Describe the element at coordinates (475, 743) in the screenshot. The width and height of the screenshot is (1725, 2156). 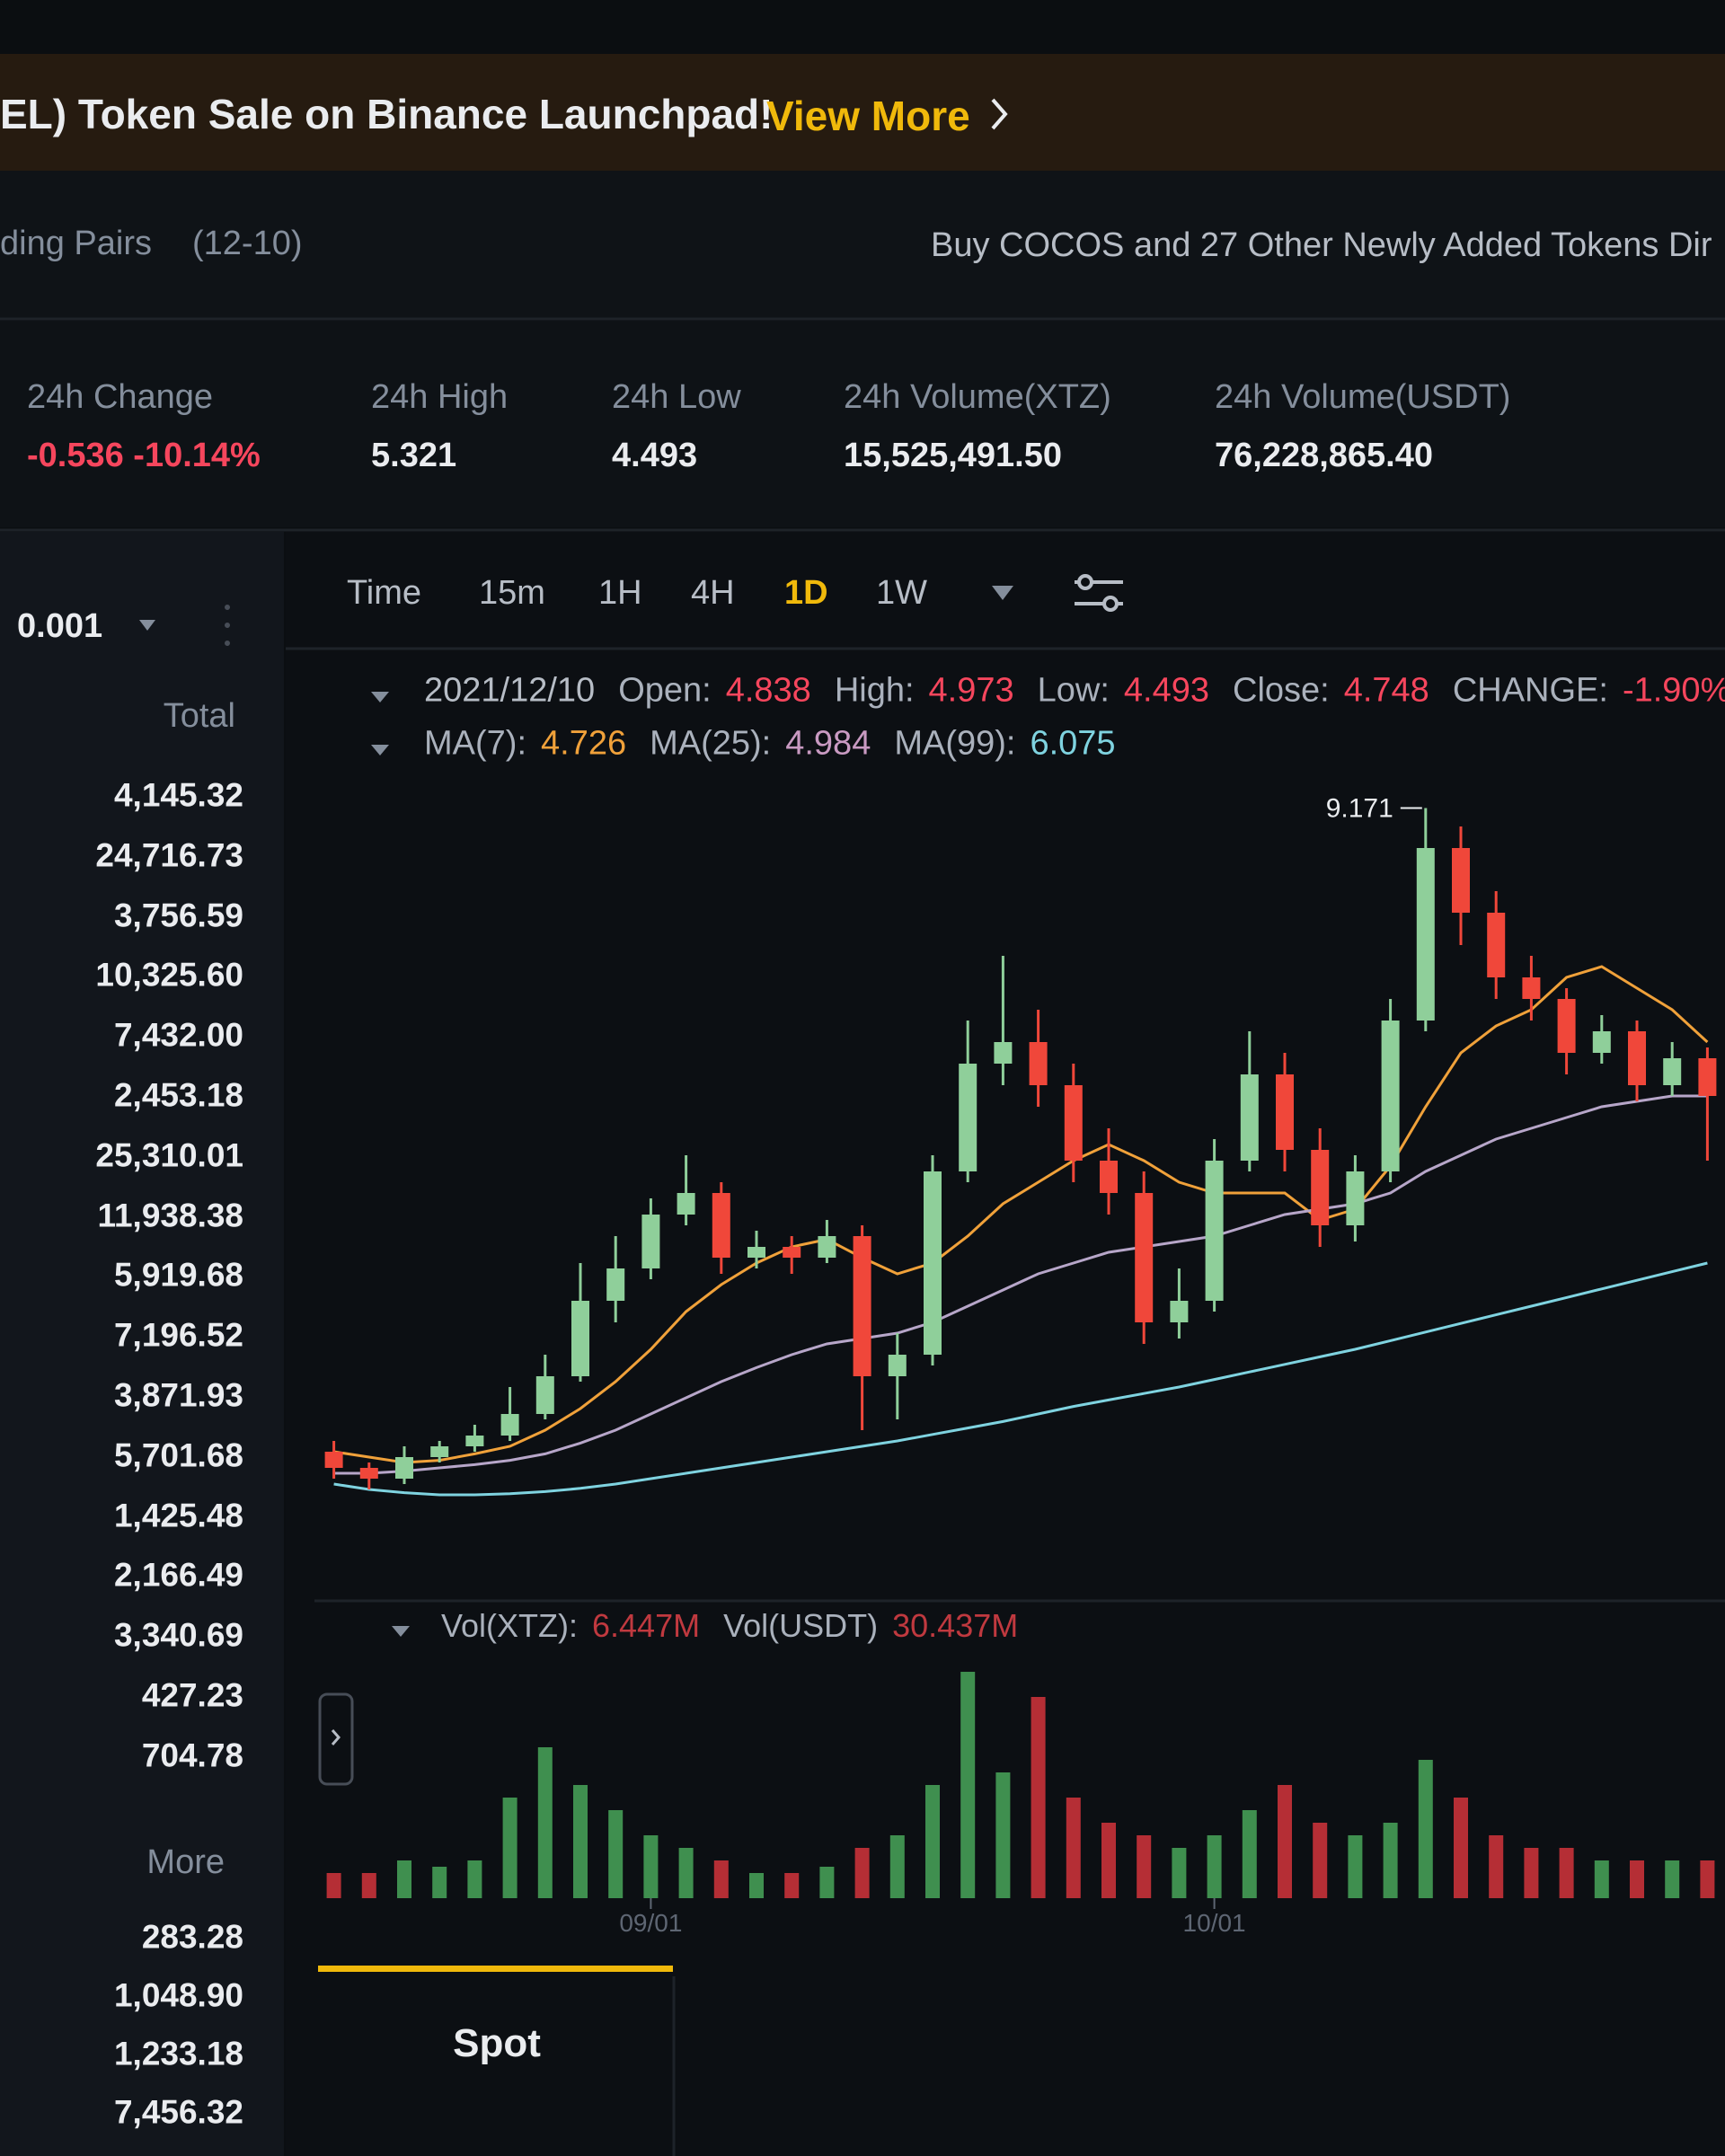
I see `ma-label: MA(7):` at that location.